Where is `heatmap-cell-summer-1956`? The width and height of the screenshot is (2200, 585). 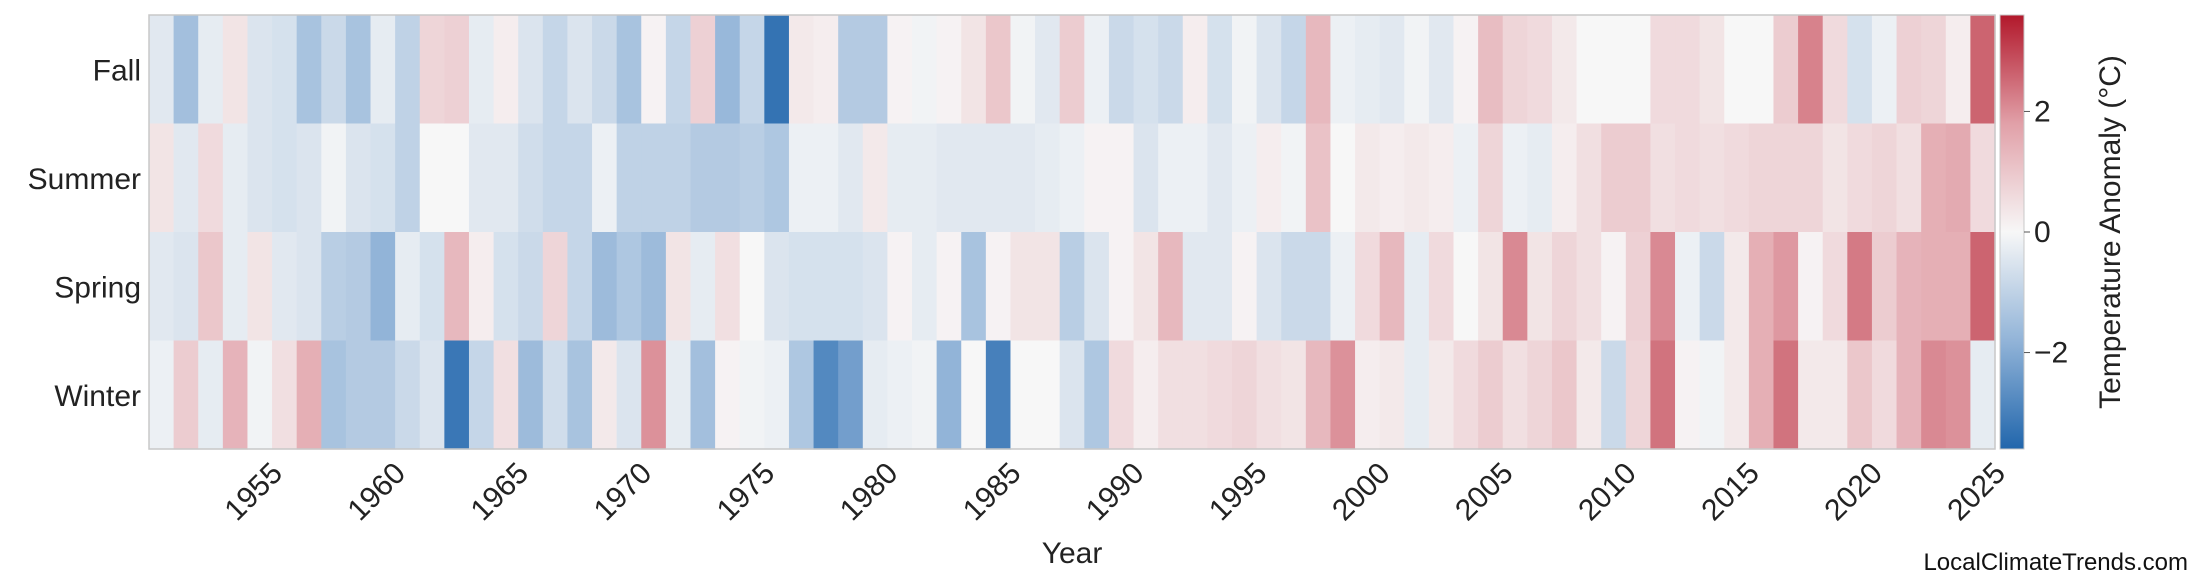 heatmap-cell-summer-1956 is located at coordinates (285, 178).